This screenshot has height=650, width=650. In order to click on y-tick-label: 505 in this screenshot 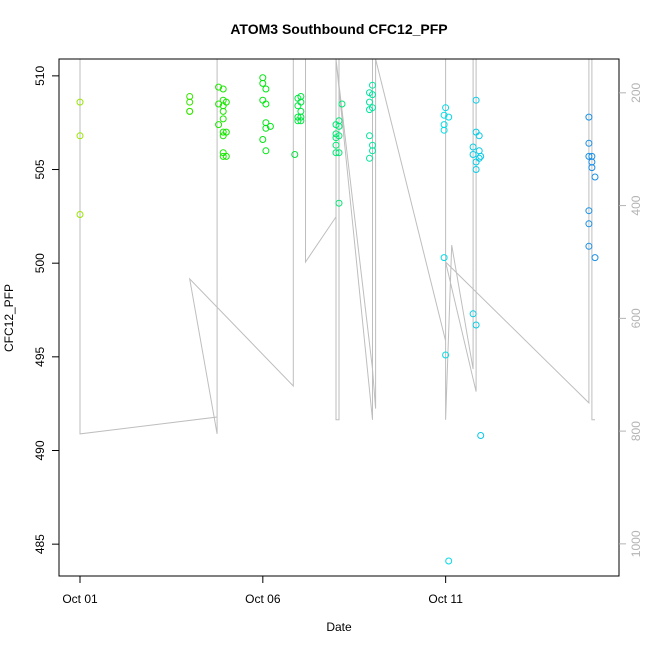, I will do `click(40, 169)`.